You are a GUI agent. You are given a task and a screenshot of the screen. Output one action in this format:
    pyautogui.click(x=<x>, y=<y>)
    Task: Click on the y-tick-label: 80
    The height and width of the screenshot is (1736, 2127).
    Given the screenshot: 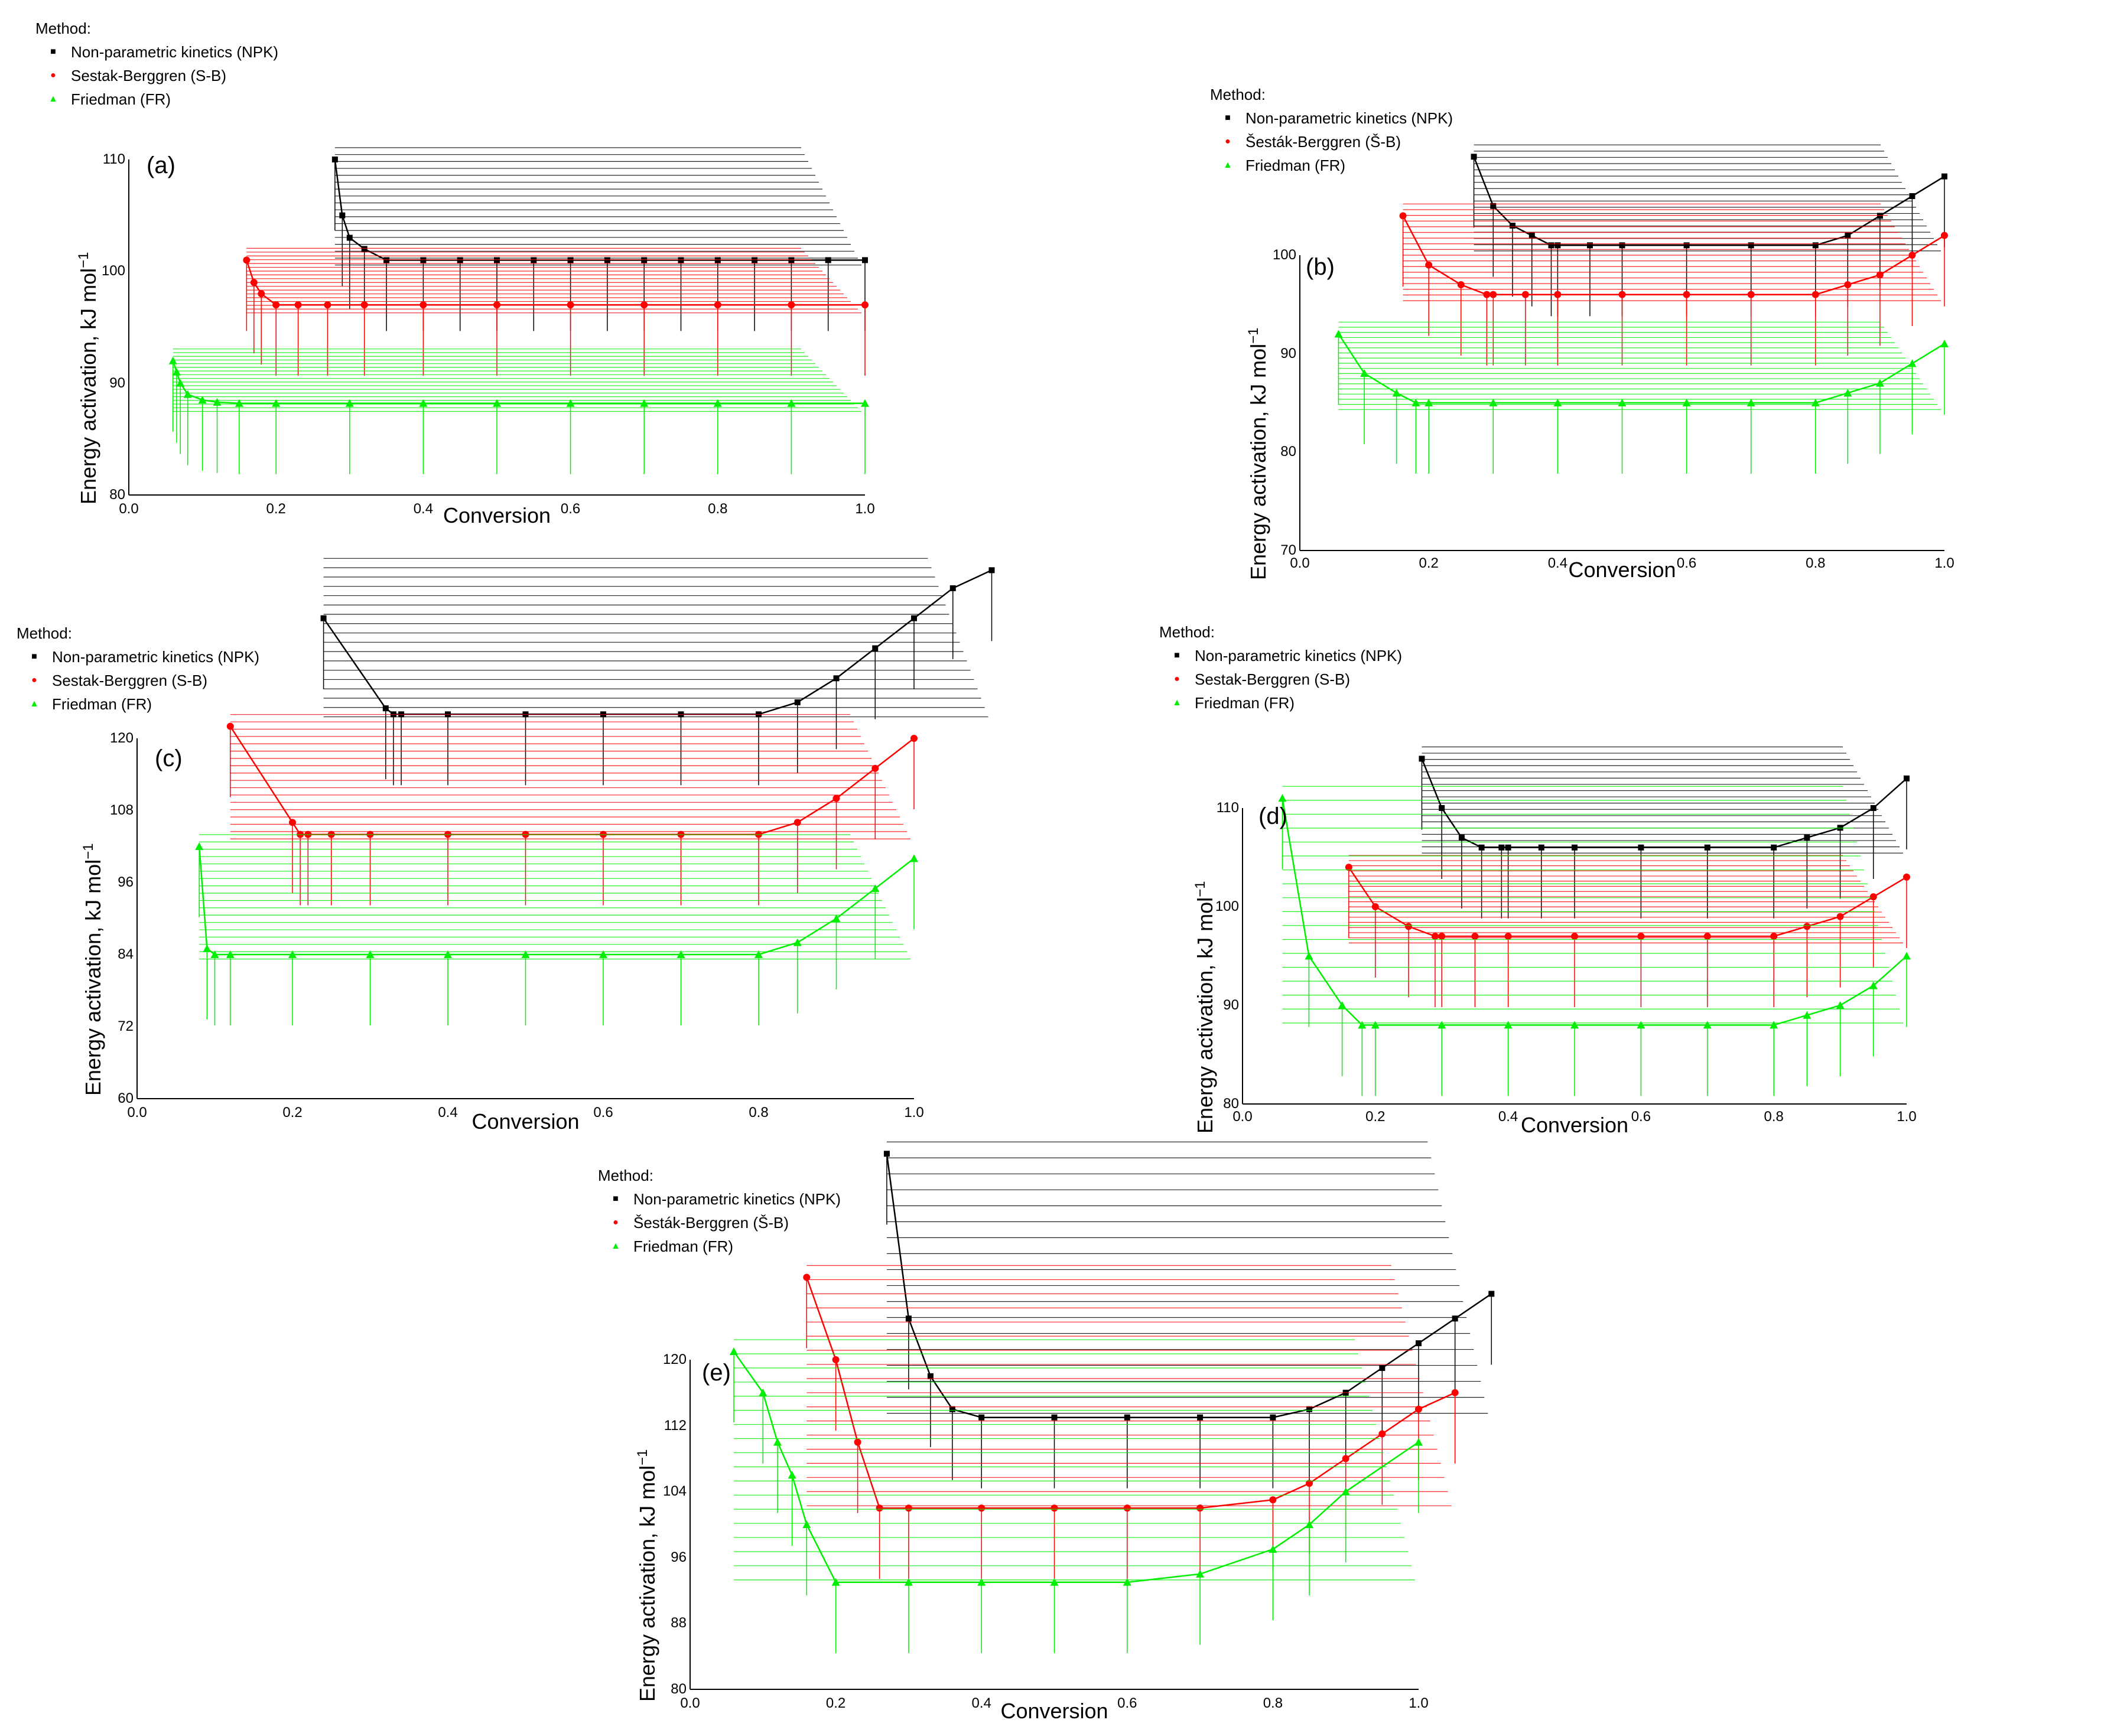 What is the action you would take?
    pyautogui.click(x=679, y=1689)
    